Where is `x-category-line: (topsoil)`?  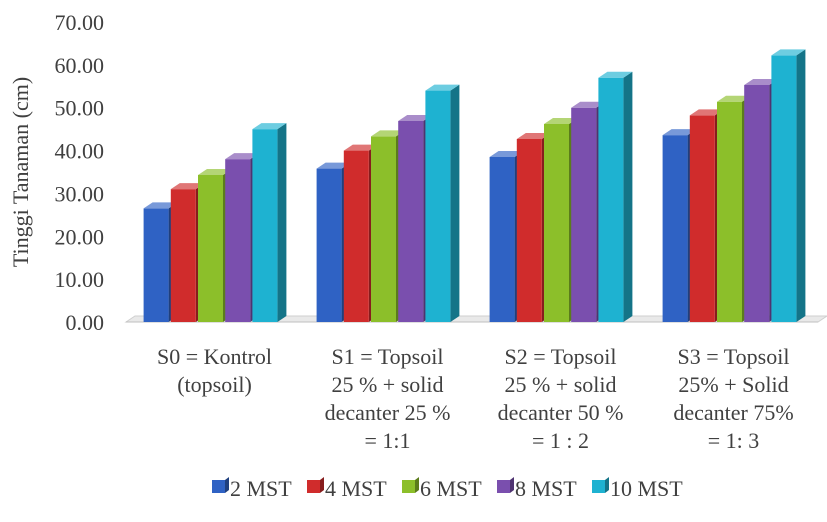 x-category-line: (topsoil) is located at coordinates (214, 384).